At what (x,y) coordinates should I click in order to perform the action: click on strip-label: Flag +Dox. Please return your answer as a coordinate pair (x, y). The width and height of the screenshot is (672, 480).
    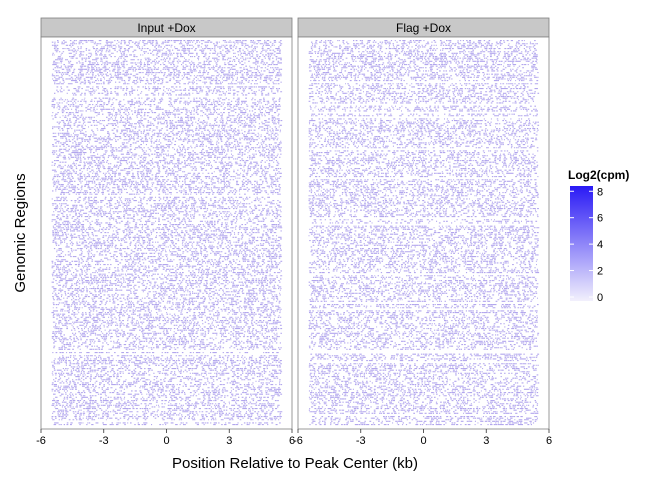
    Looking at the image, I should click on (423, 28).